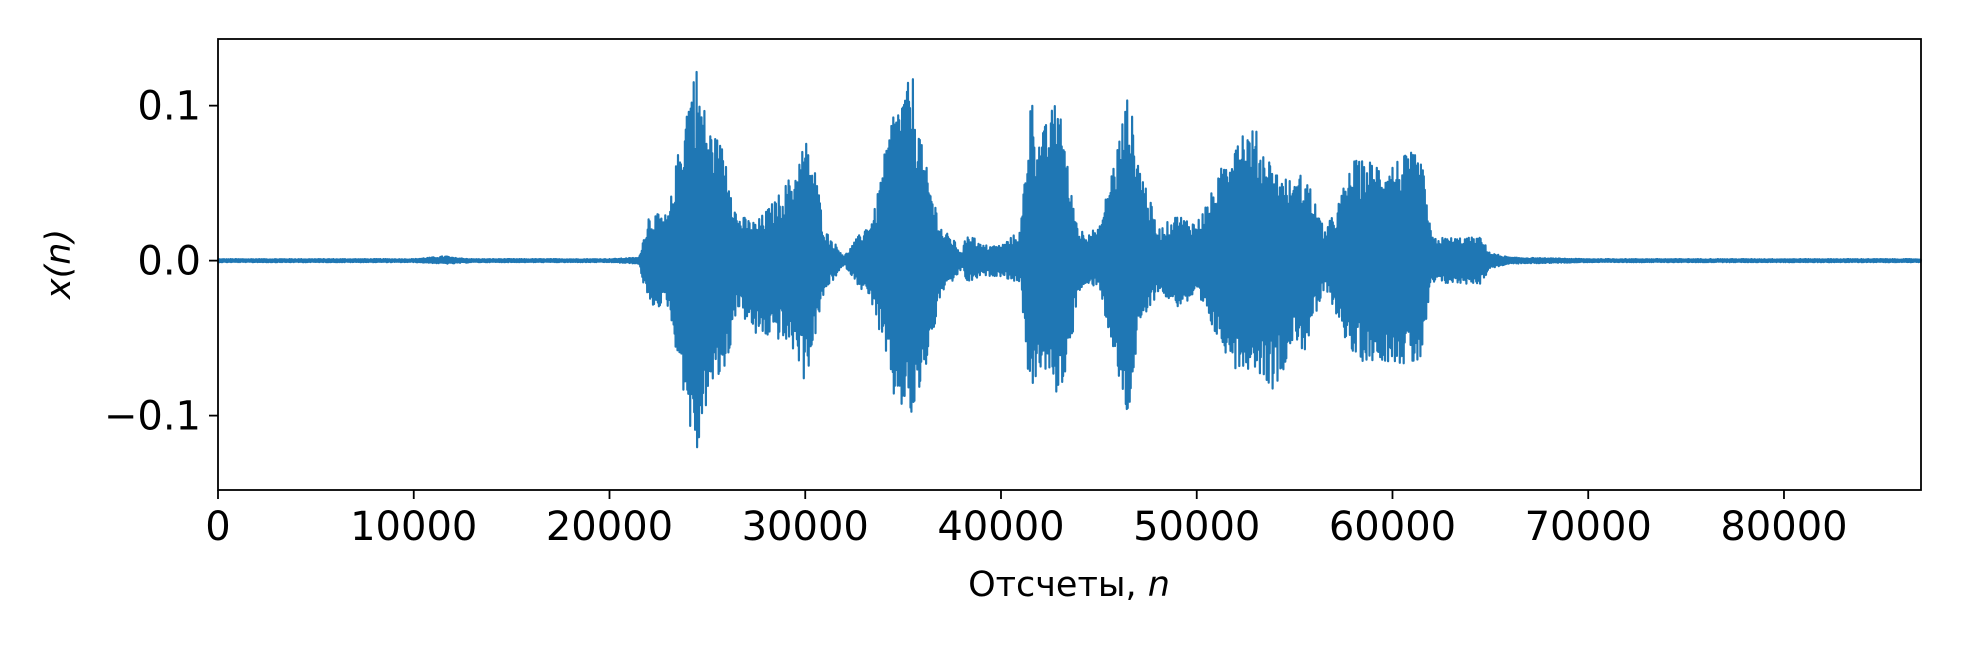  Describe the element at coordinates (1000, 527) in the screenshot. I see `x-tick-label: 40000` at that location.